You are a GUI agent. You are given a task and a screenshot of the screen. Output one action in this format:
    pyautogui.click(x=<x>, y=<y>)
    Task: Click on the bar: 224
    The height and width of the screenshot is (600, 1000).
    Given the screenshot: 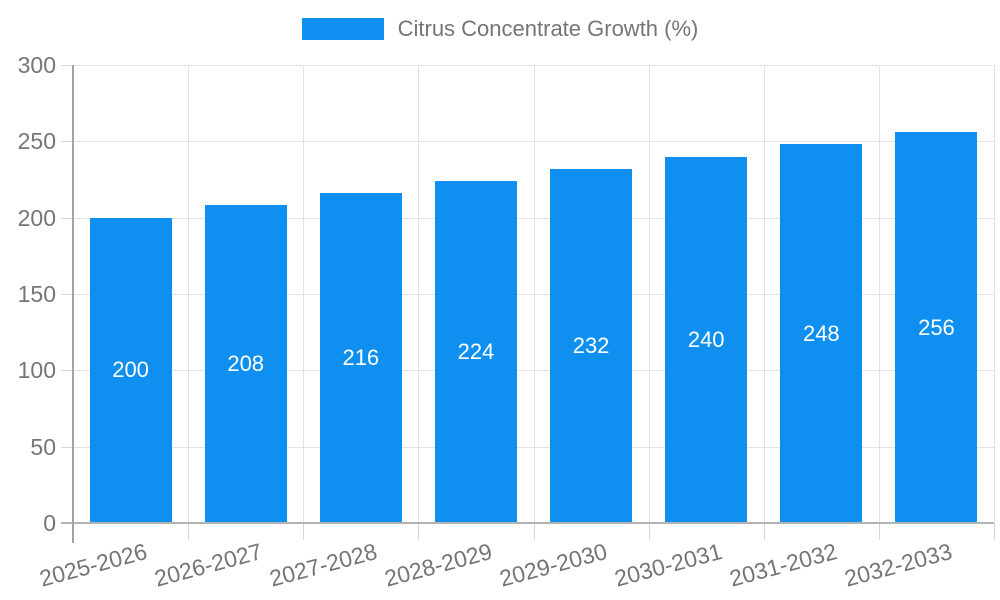 What is the action you would take?
    pyautogui.click(x=475, y=352)
    